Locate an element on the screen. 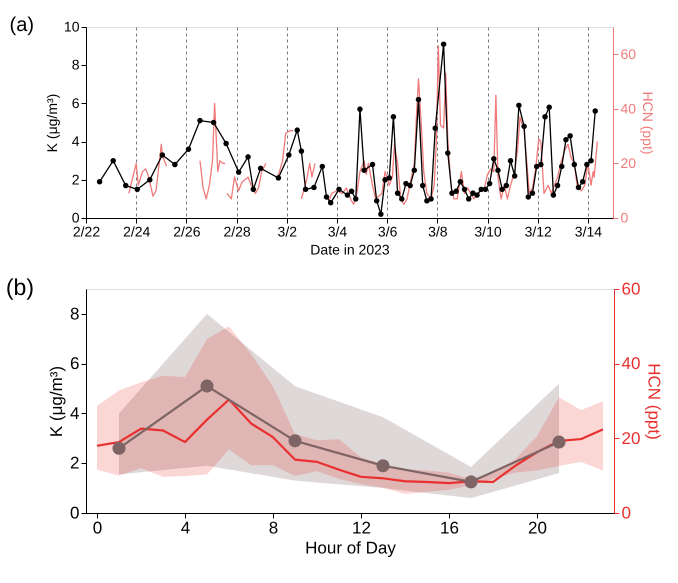  x-tick-label: 2/28 is located at coordinates (237, 232).